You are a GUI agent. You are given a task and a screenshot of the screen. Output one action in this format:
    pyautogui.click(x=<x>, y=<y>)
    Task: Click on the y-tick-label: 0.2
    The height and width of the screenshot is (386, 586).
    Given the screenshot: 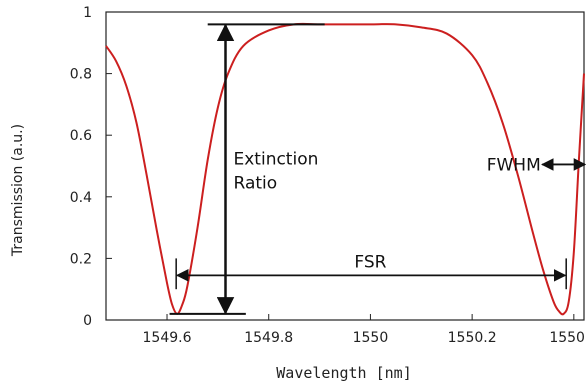 What is the action you would take?
    pyautogui.click(x=81, y=259)
    